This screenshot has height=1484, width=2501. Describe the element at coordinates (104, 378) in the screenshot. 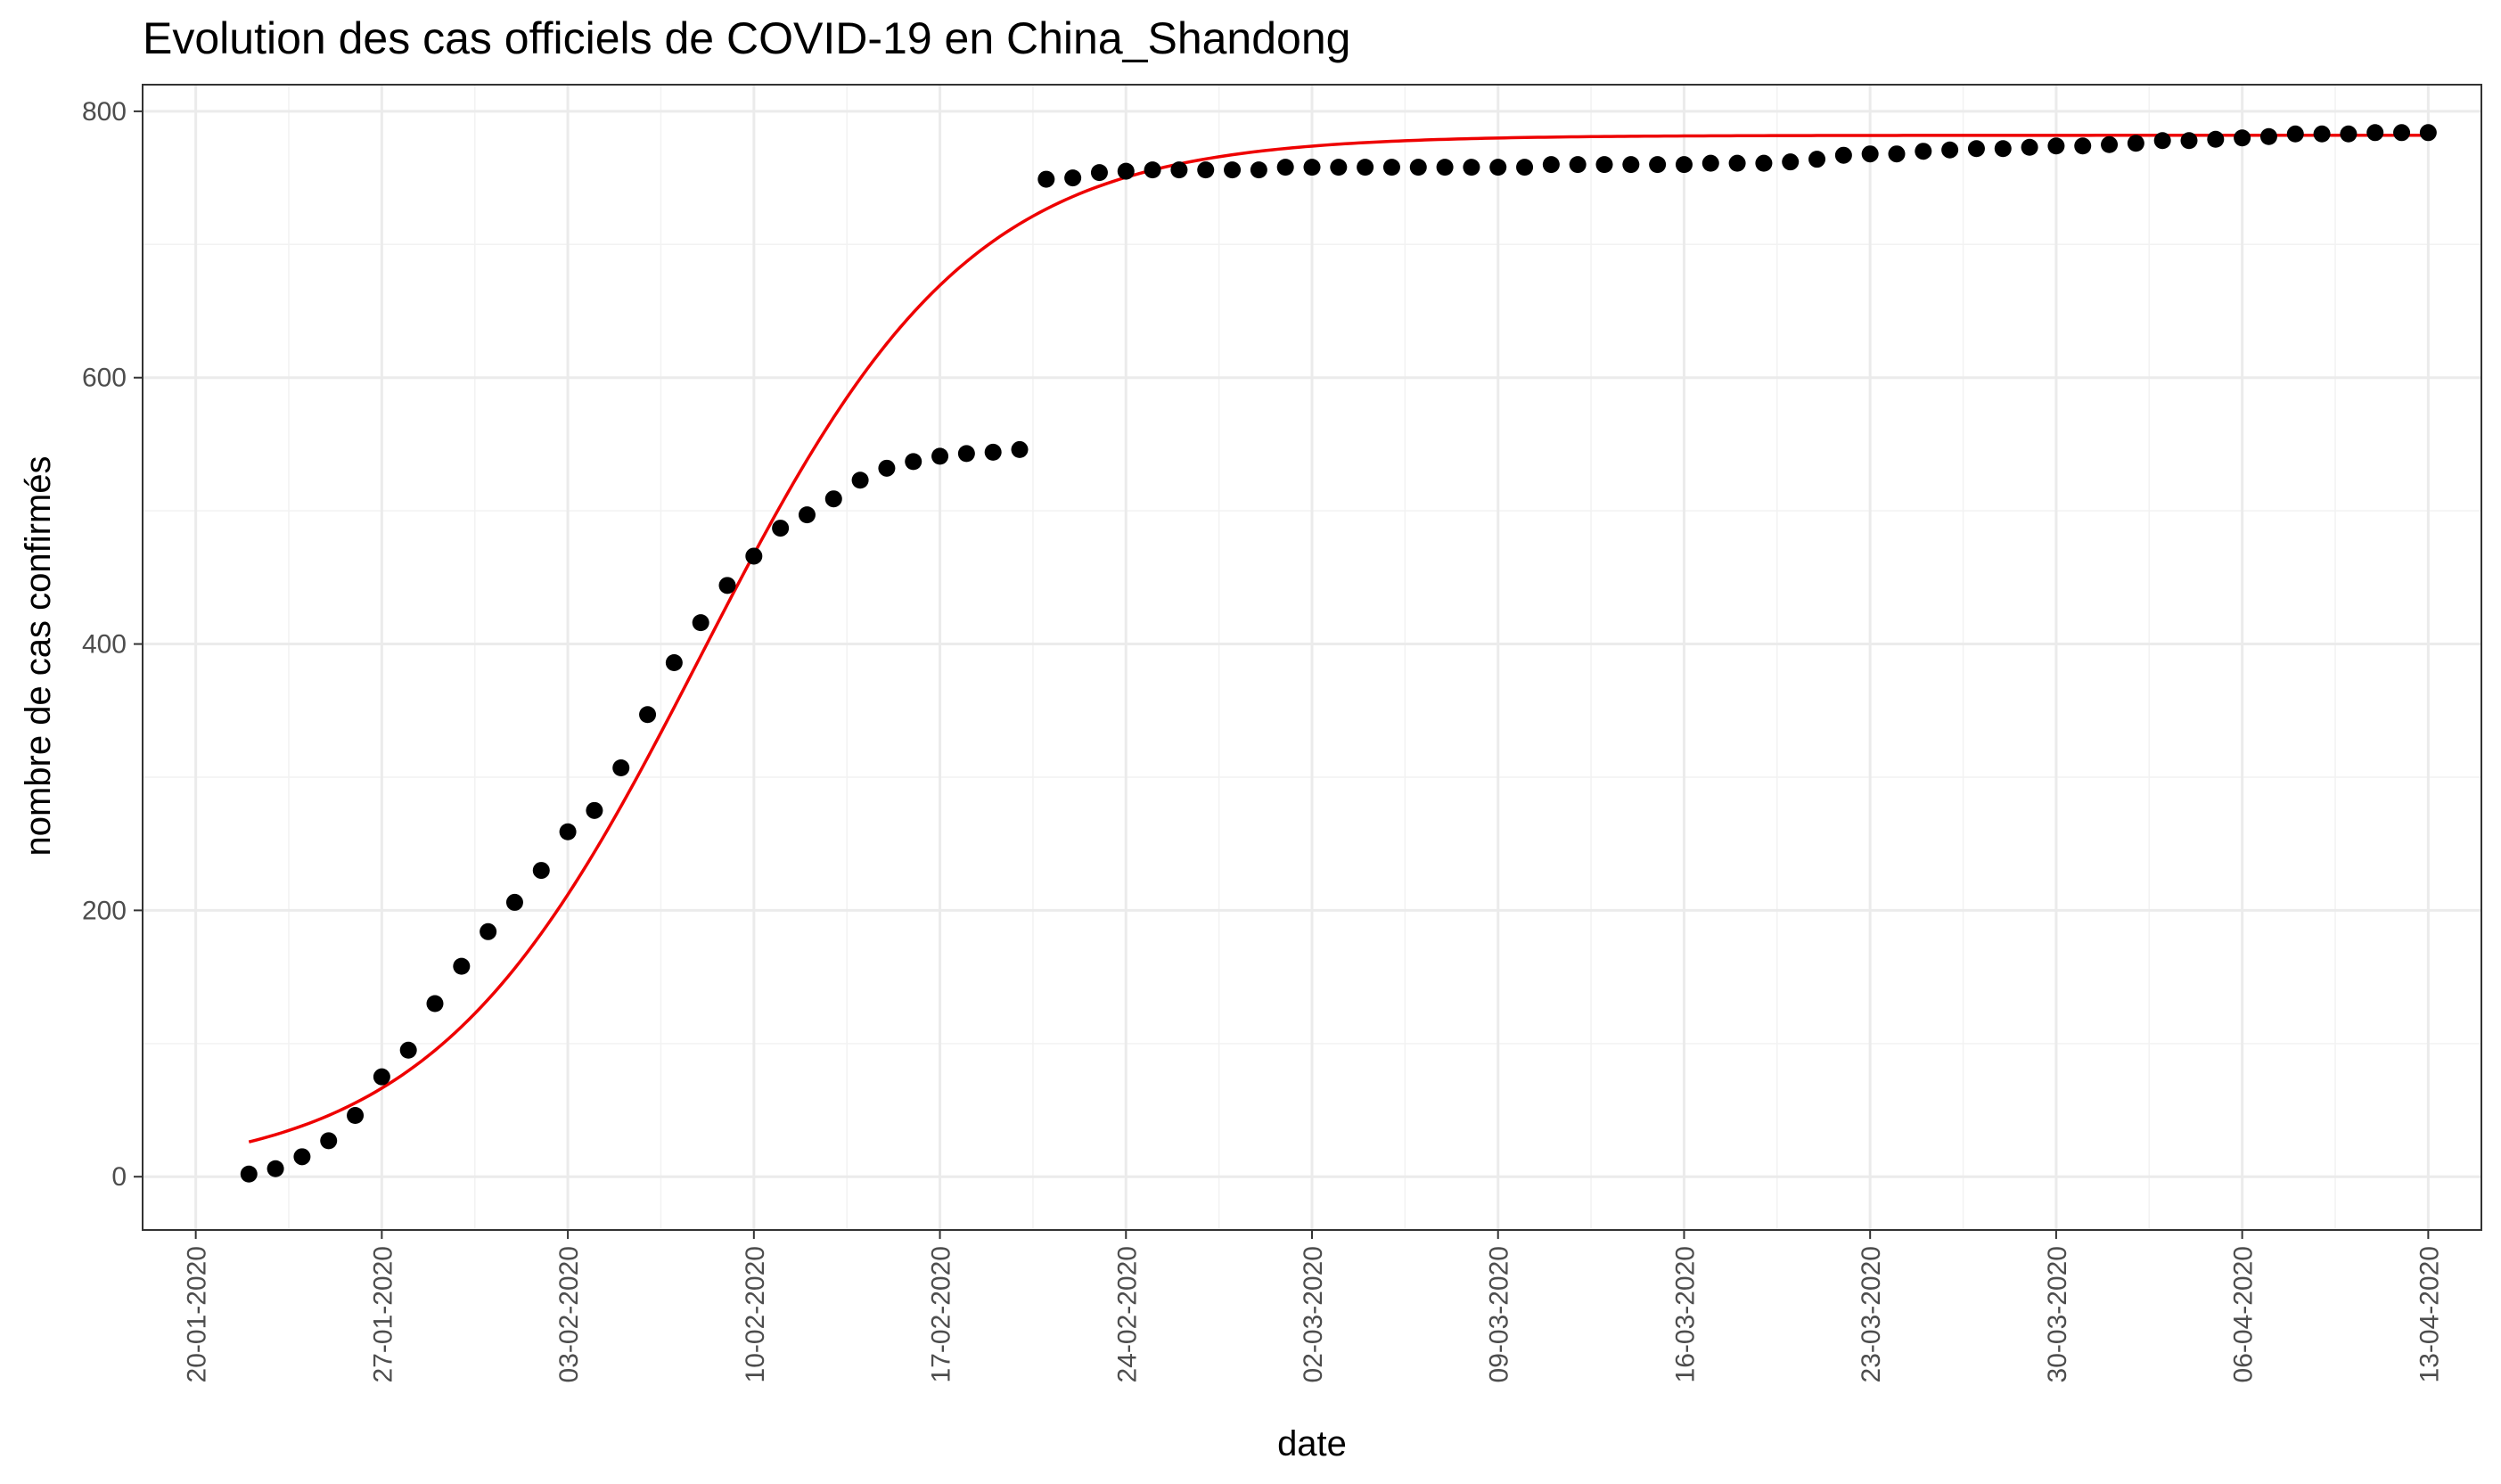

I see `y-tick-label: 600` at that location.